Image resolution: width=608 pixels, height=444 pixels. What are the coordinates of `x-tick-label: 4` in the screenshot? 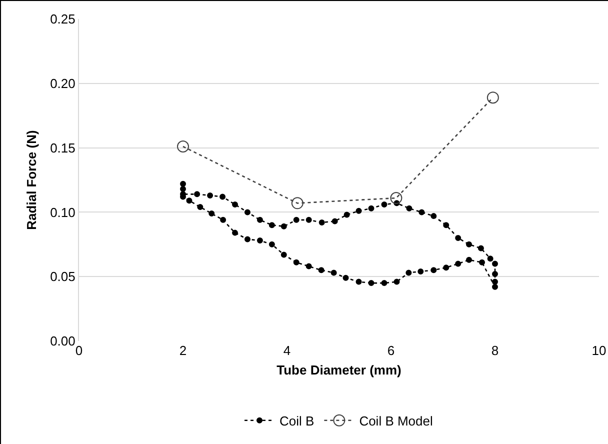 It's located at (287, 350).